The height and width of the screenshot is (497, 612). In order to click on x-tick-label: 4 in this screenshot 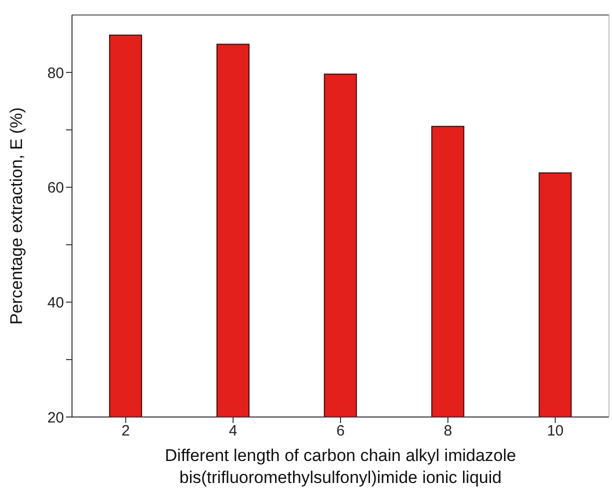, I will do `click(233, 431)`.